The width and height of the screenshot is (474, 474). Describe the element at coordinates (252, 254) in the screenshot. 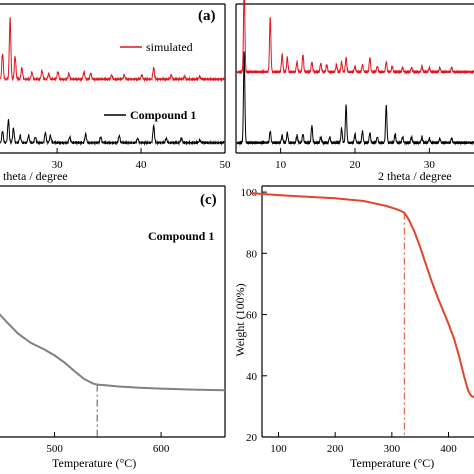

I see `panel-d-y-tick-label-80: 80` at that location.